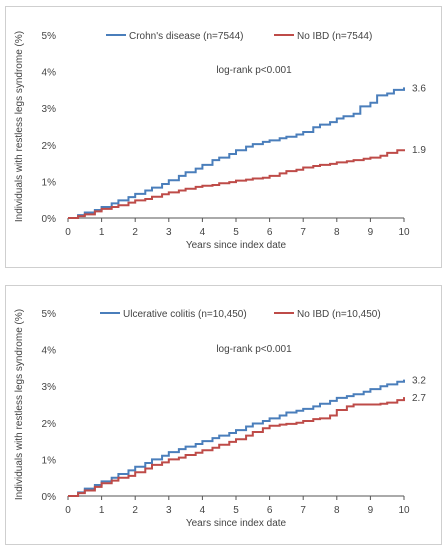 The height and width of the screenshot is (550, 448). What do you see at coordinates (334, 36) in the screenshot?
I see `legend-label: No IBD (n=7544)` at bounding box center [334, 36].